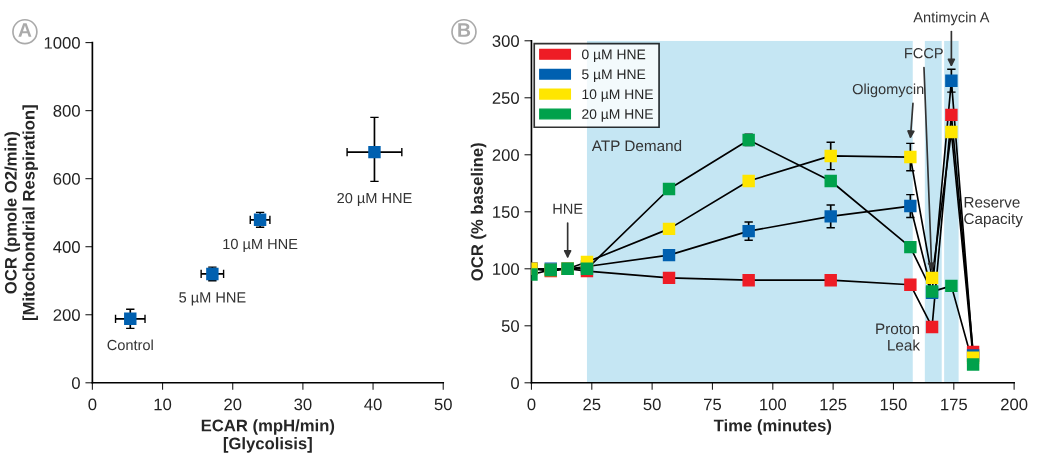 The image size is (1038, 453). I want to click on y-tick-label: 250, so click(505, 98).